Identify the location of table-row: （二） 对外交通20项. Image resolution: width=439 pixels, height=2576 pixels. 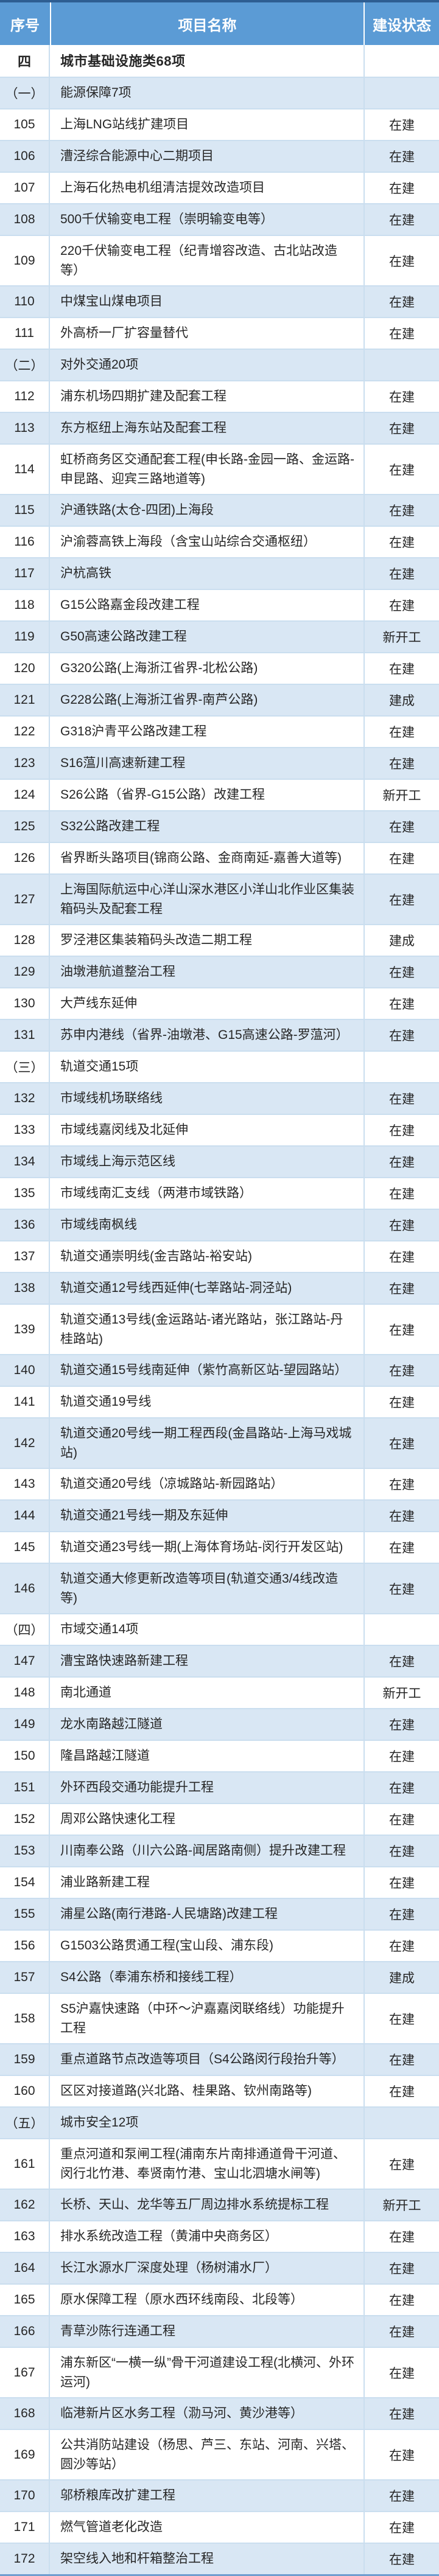
(219, 364).